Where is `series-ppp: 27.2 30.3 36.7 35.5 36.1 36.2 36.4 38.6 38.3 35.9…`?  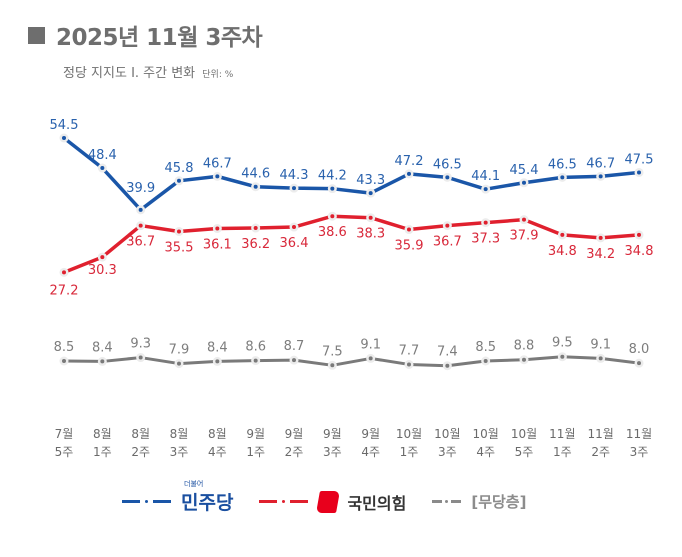
series-ppp: 27.2 30.3 36.7 35.5 36.1 36.2 36.4 38.6 38.3 35.9… is located at coordinates (352, 254).